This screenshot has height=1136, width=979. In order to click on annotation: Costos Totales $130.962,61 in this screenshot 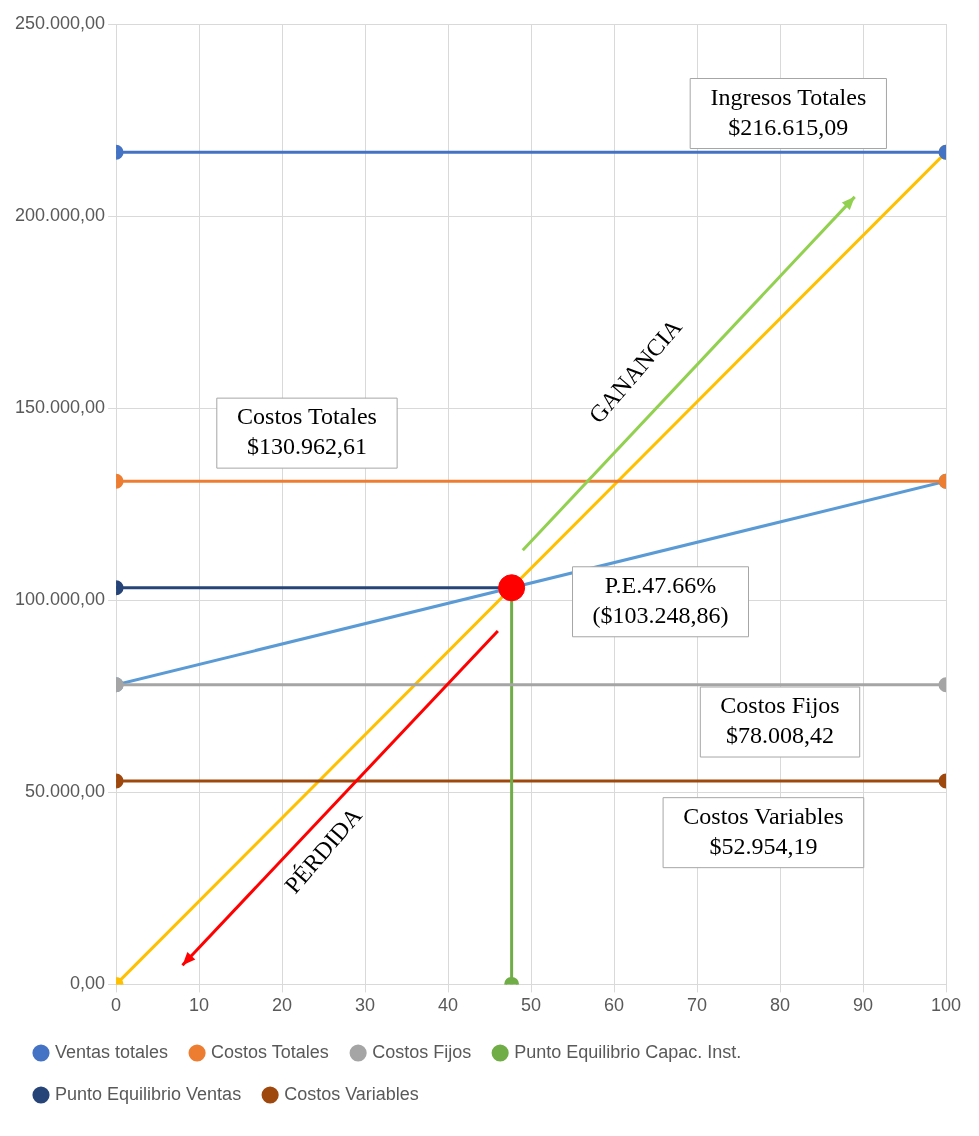, I will do `click(307, 431)`.